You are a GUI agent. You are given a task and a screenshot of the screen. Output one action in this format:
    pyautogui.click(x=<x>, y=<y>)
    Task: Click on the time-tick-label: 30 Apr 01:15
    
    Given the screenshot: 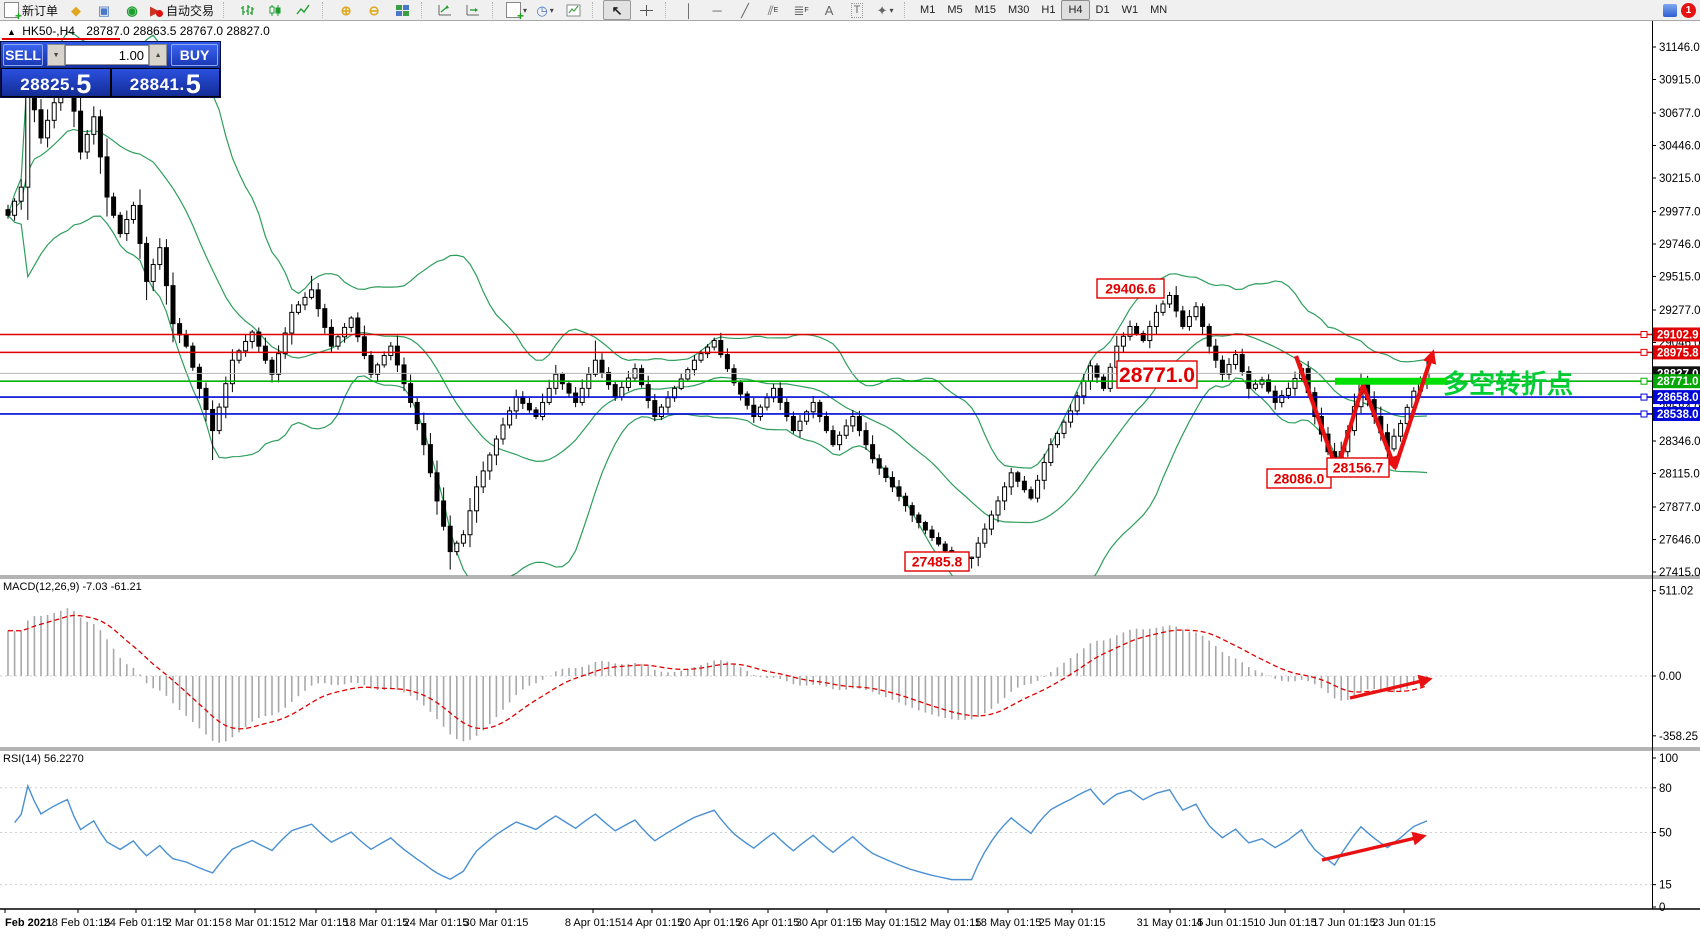 What is the action you would take?
    pyautogui.click(x=827, y=923)
    